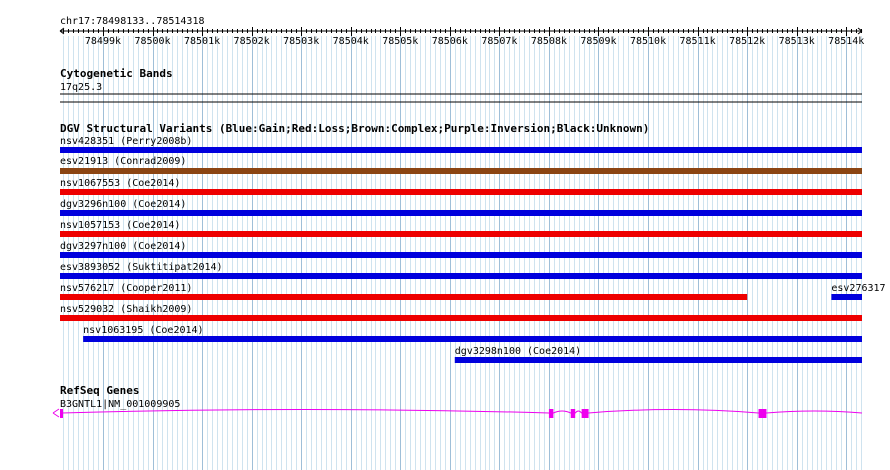 Image resolution: width=890 pixels, height=470 pixels. Describe the element at coordinates (123, 246) in the screenshot. I see `dgv-feature-label: dgv3297n100 (Coe2014)` at that location.